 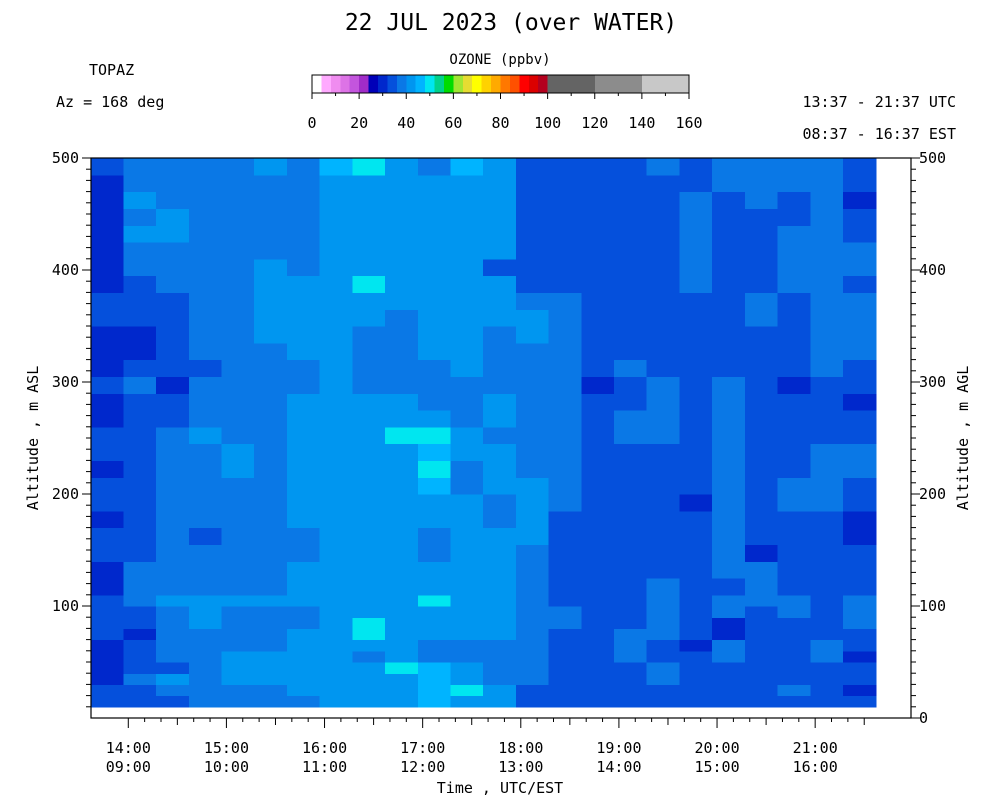 What do you see at coordinates (422, 767) in the screenshot?
I see `x-tick-label-est: 12:00` at bounding box center [422, 767].